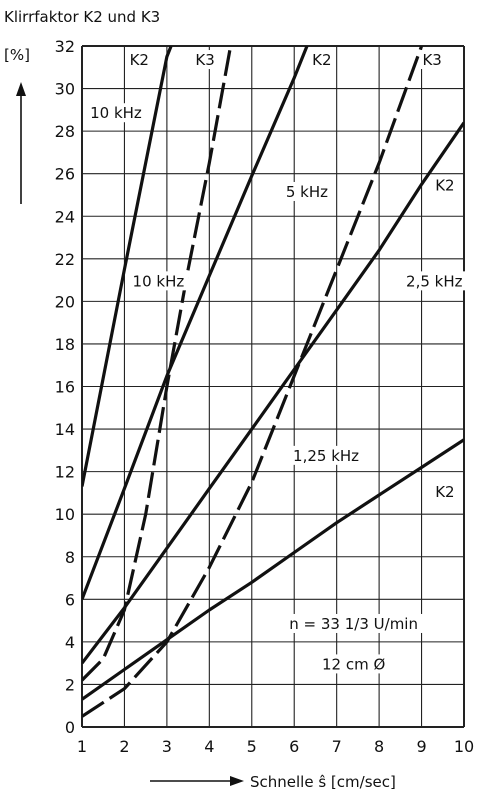  What do you see at coordinates (70, 642) in the screenshot?
I see `y-tick-label: 4` at bounding box center [70, 642].